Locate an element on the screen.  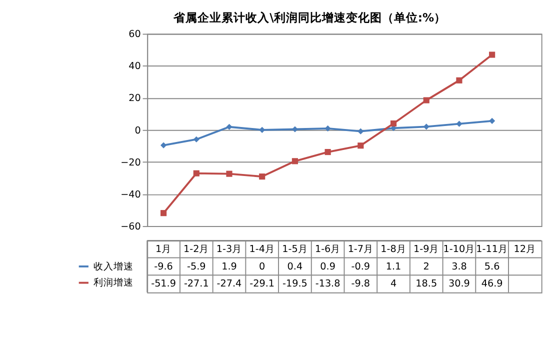
x-tick-label: 1-9月 is located at coordinates (427, 250).